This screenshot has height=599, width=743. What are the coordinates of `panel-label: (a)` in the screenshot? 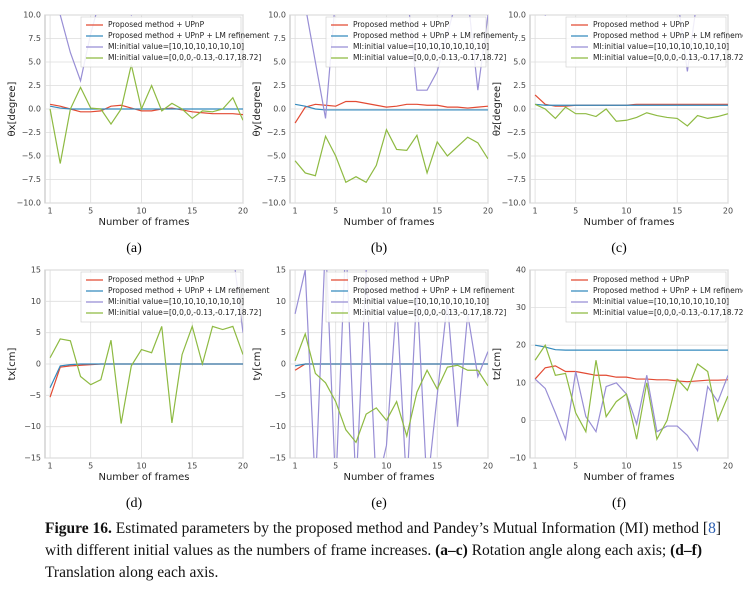 It's located at (134, 248).